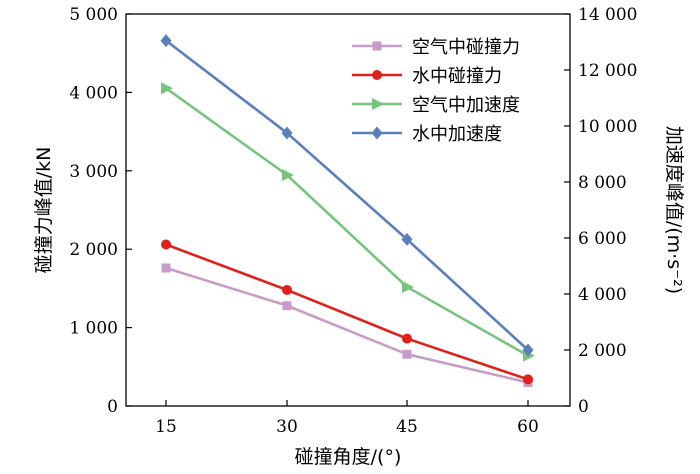 The height and width of the screenshot is (474, 700). Describe the element at coordinates (602, 239) in the screenshot. I see `y-right-tick-label: 6 000` at that location.